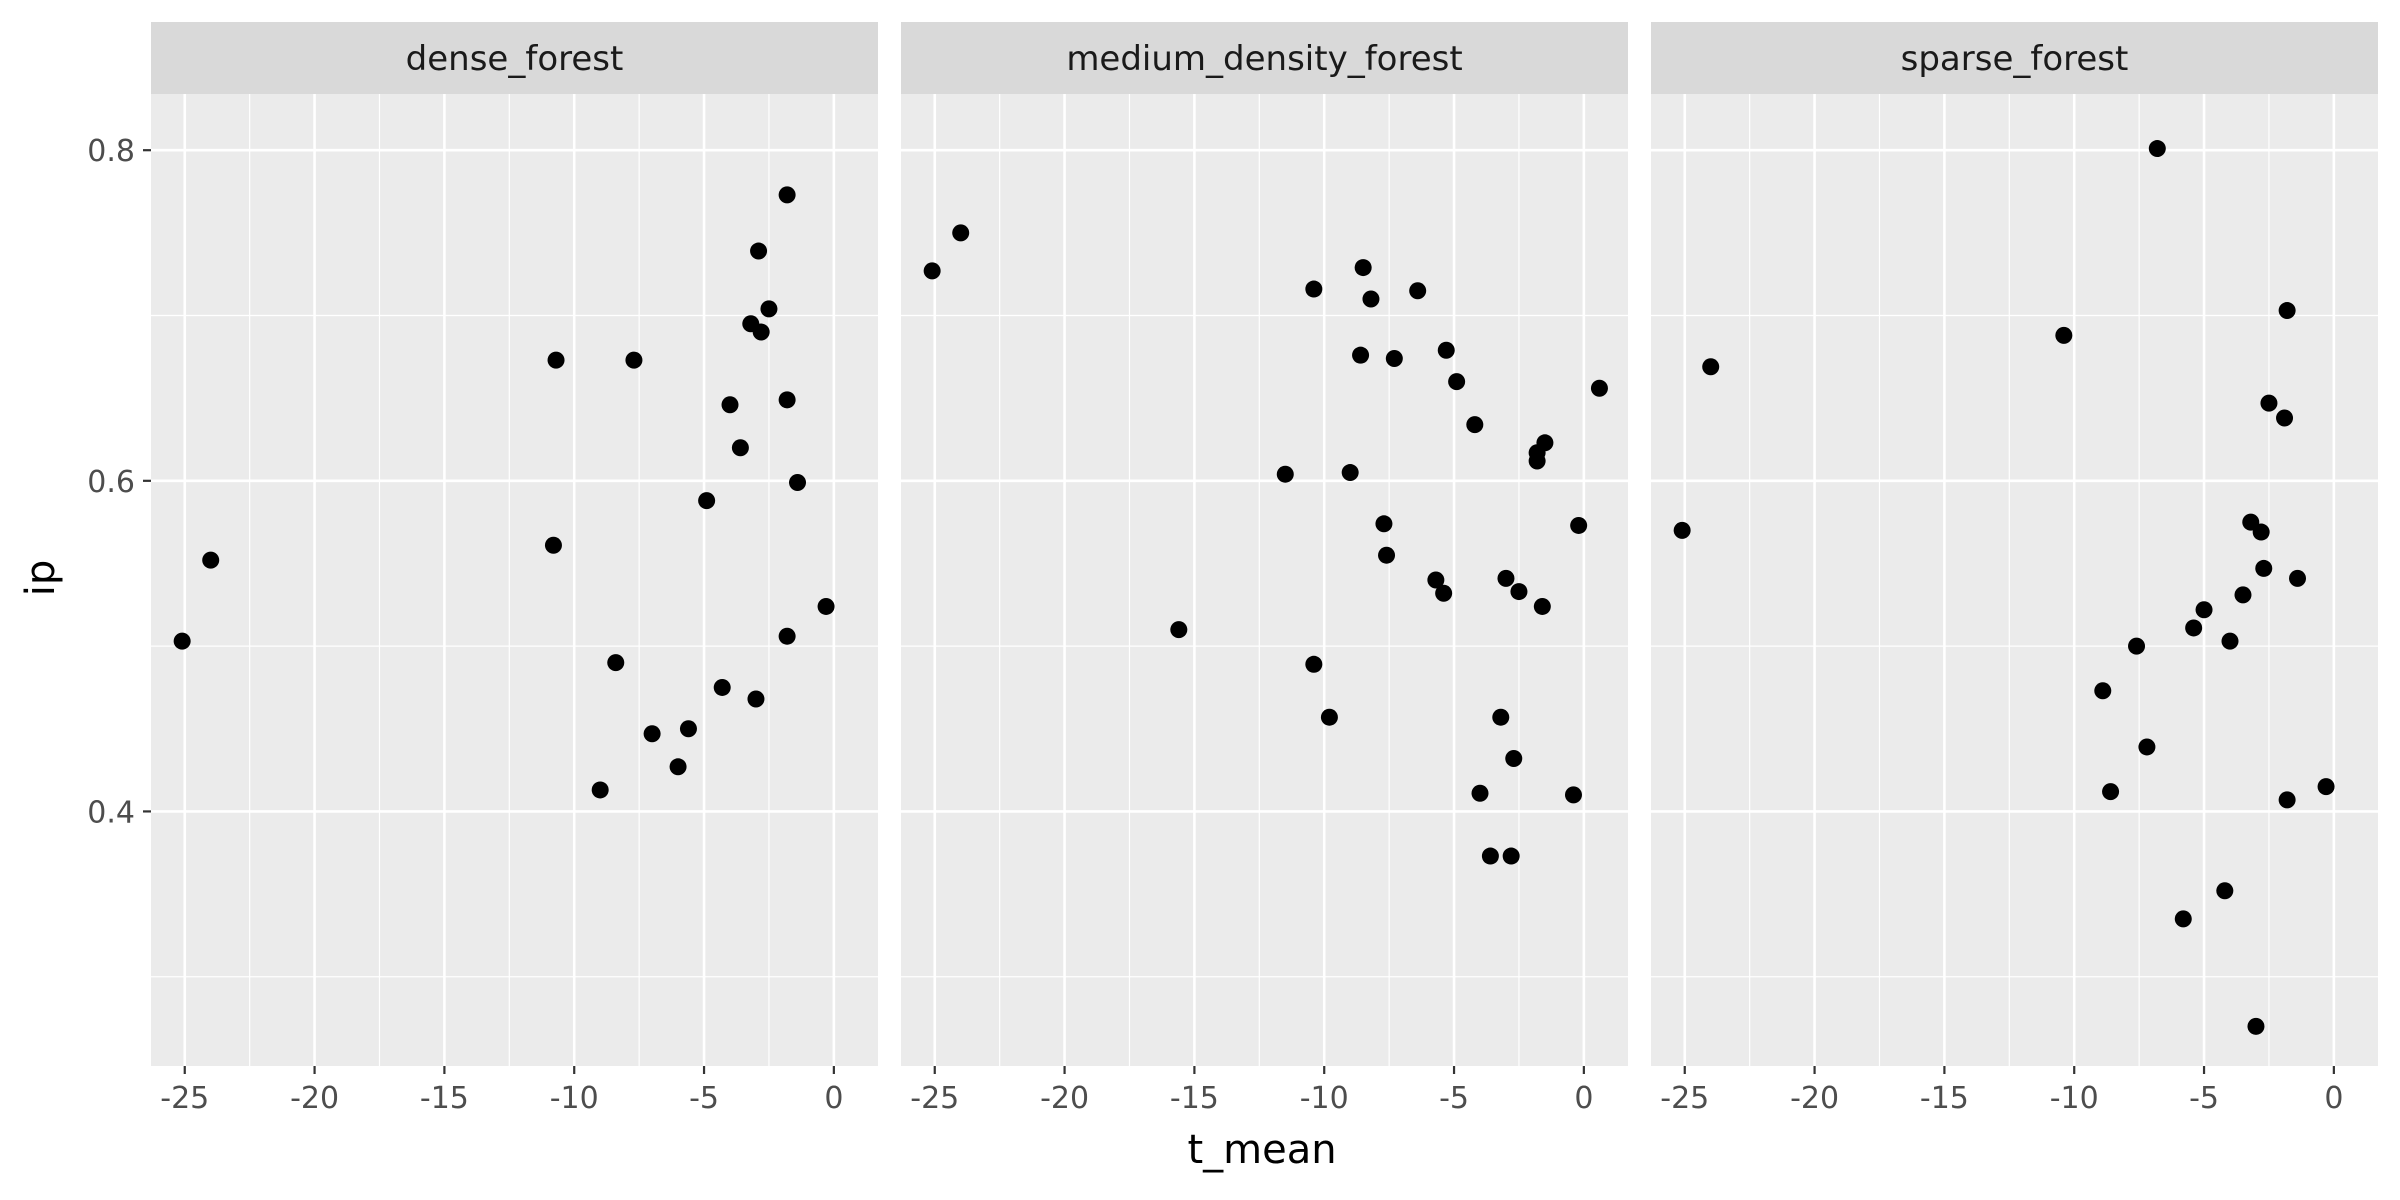 The image size is (2400, 1200). I want to click on y-tick-label: 0.4, so click(111, 812).